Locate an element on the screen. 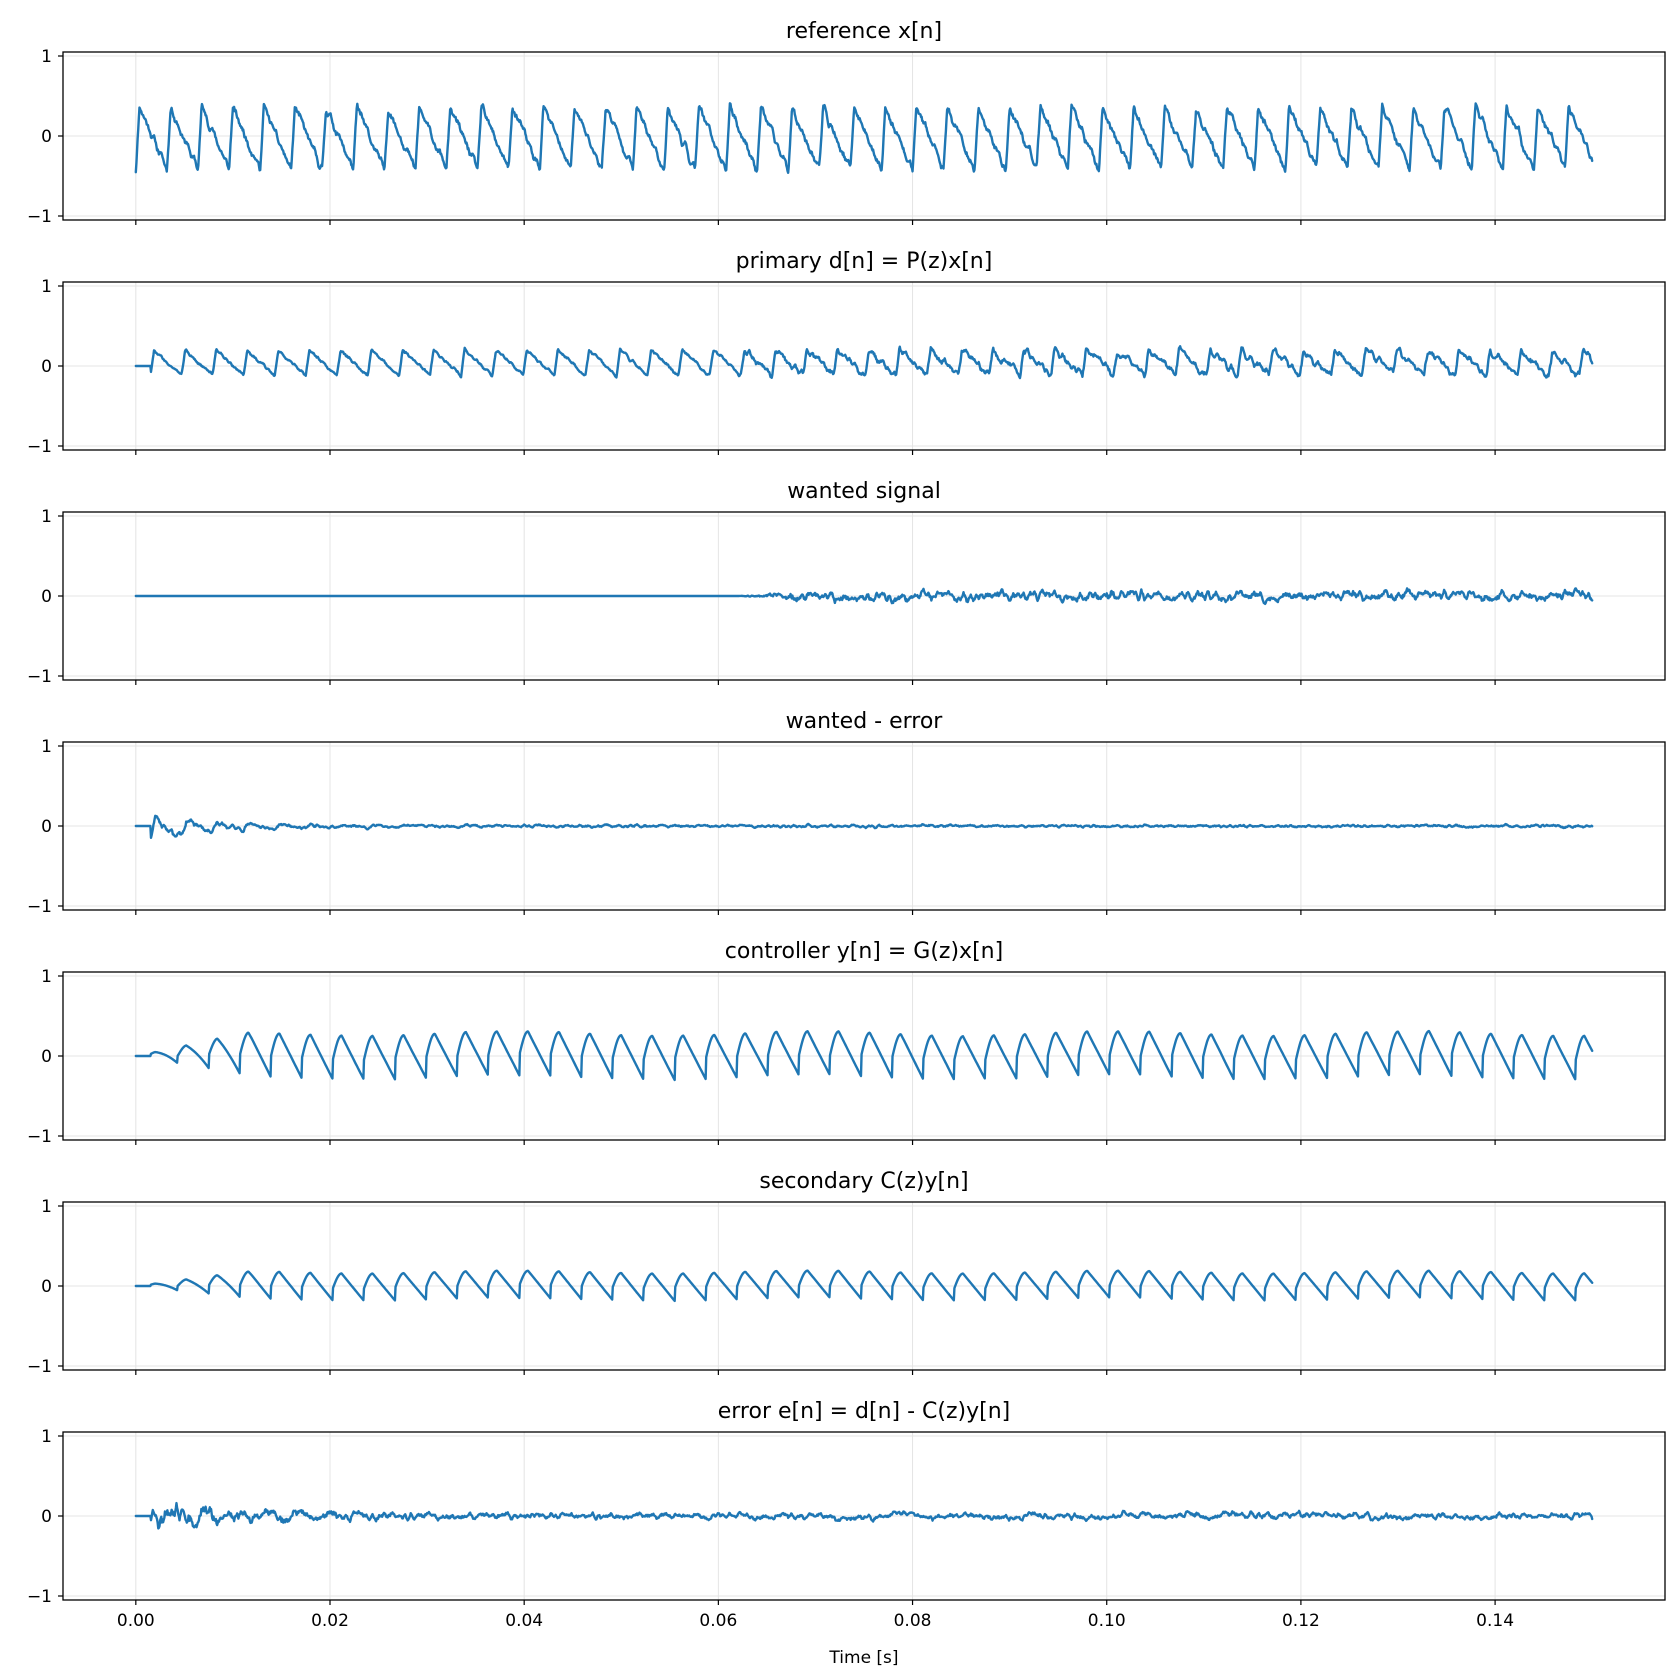 This screenshot has height=1680, width=1680. x-tick-label: 0.04 is located at coordinates (524, 1621).